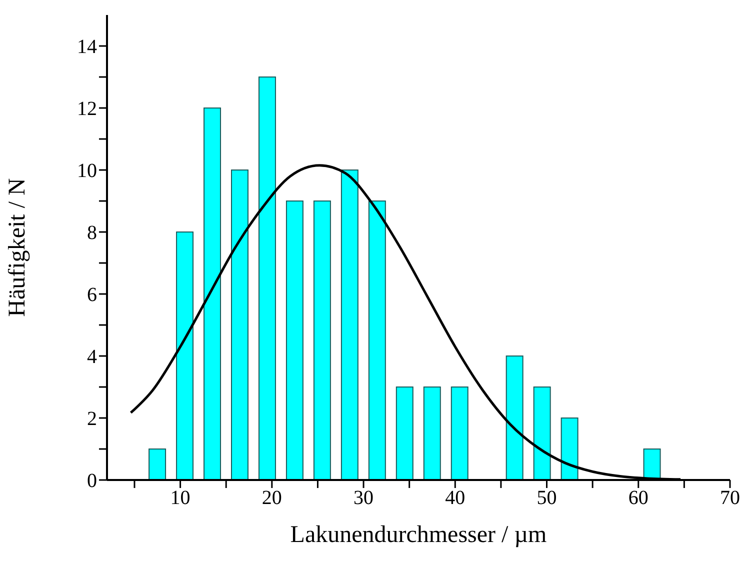  I want to click on y-tick-label: 8, so click(92, 233).